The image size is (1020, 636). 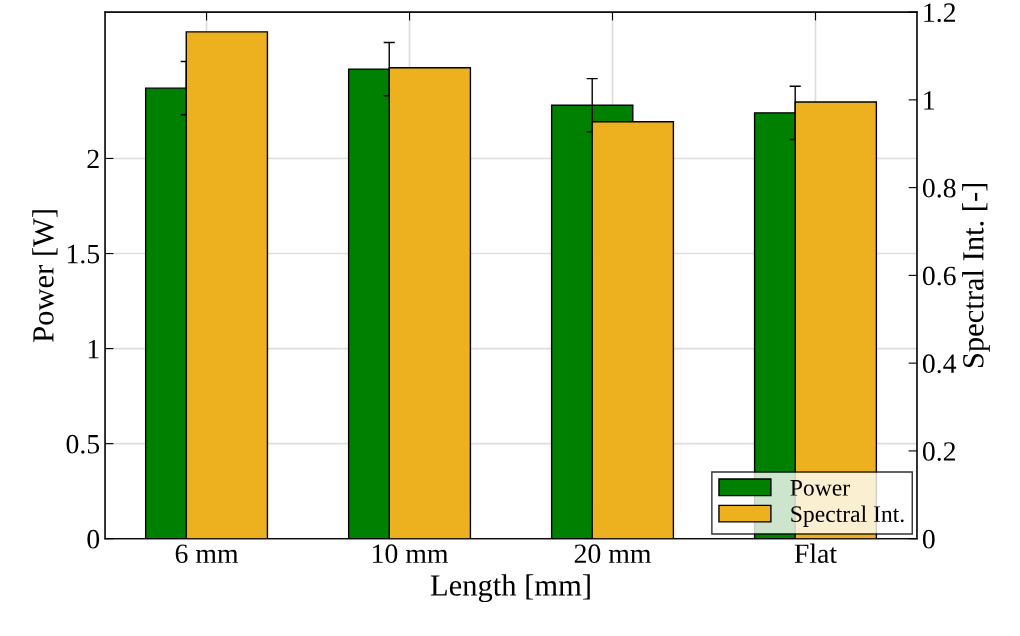 I want to click on y2-tick-label: 0.6, so click(x=939, y=276).